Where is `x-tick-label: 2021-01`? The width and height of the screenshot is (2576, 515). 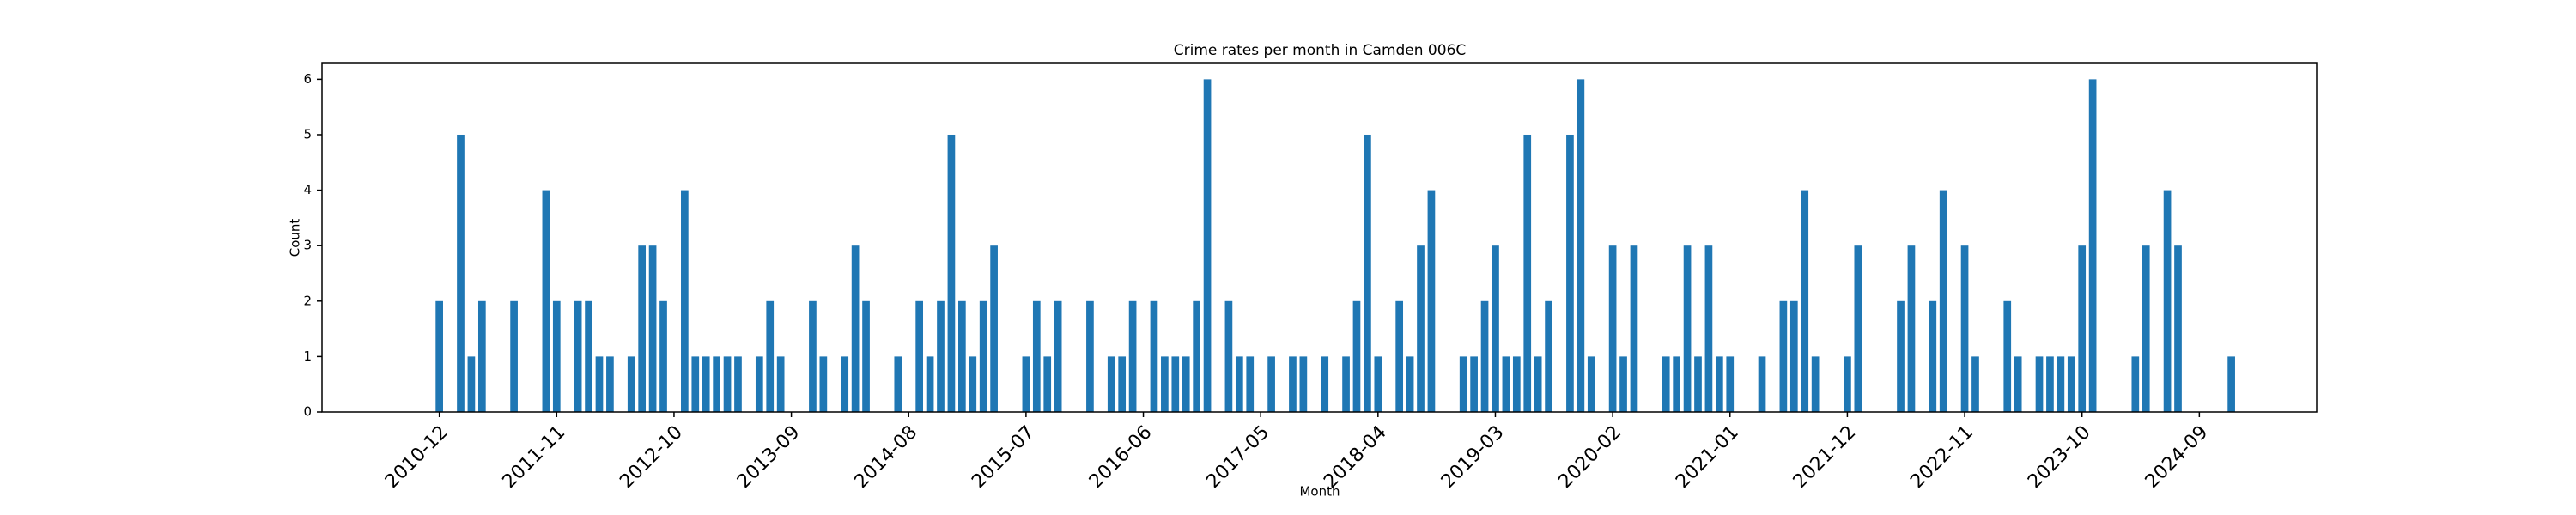 x-tick-label: 2021-01 is located at coordinates (1708, 457).